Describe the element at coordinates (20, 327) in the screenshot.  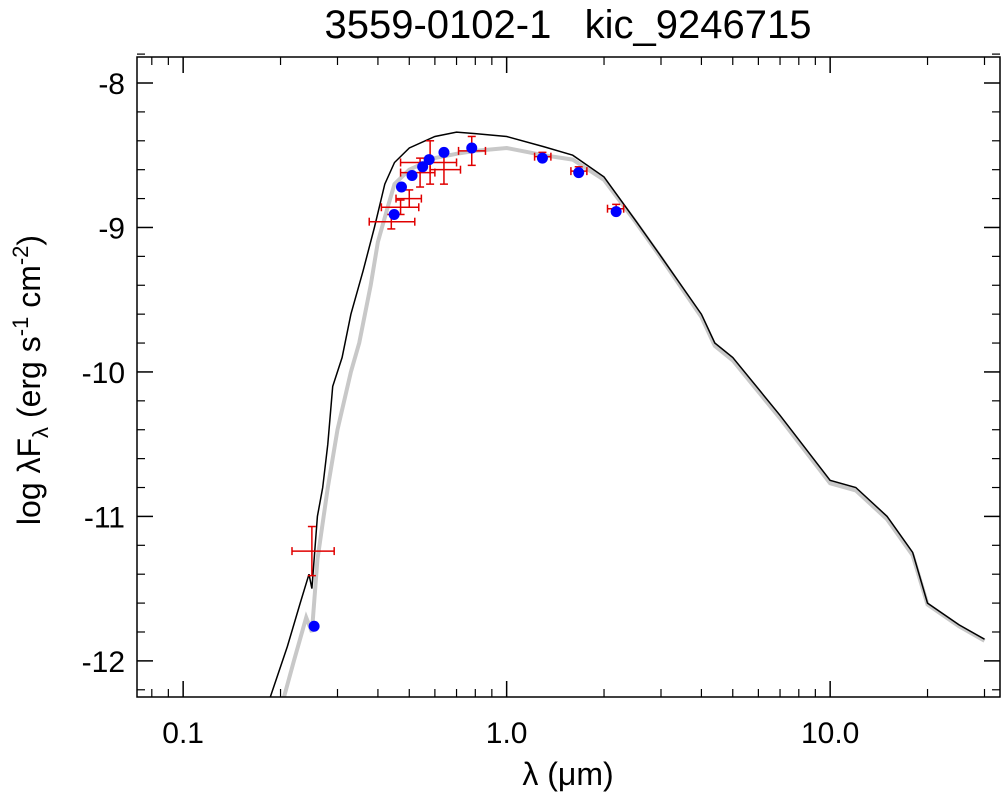
I see `y-label-sup: -1` at that location.